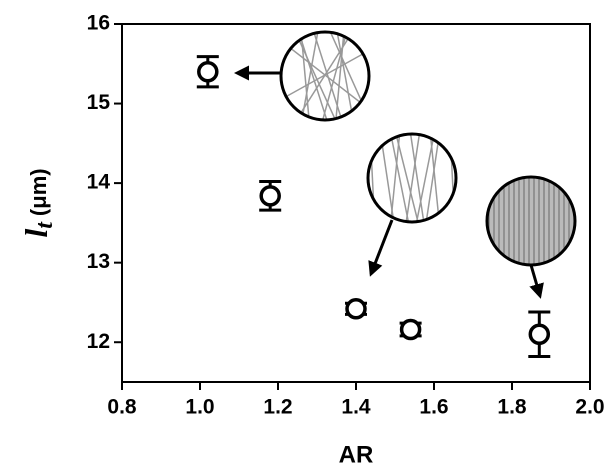 The height and width of the screenshot is (476, 613). I want to click on x-tick-label: 2.0, so click(589, 407).